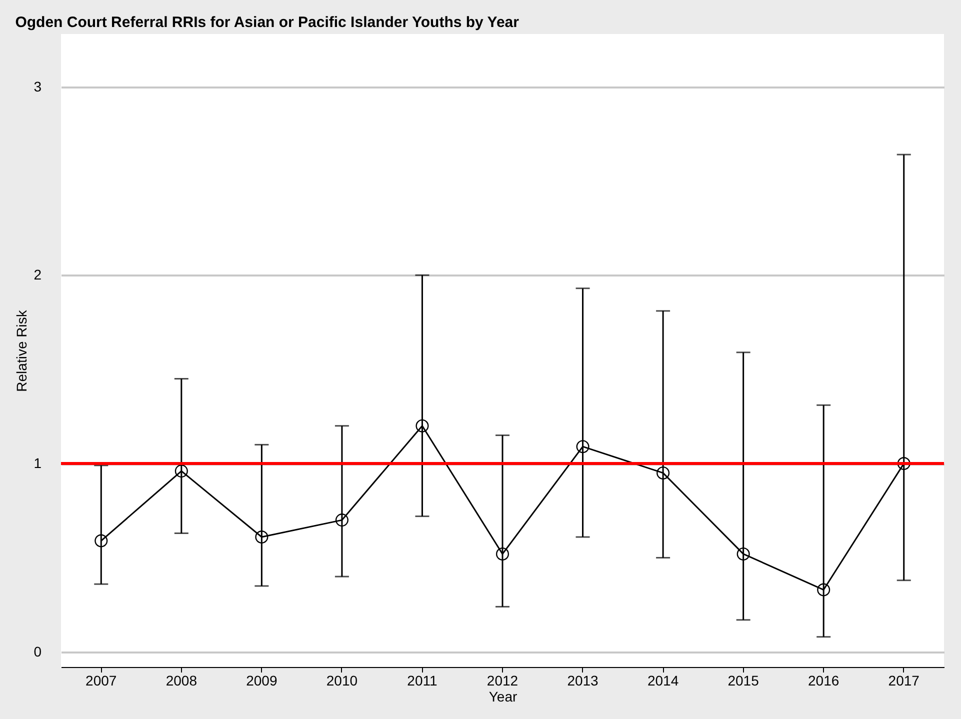 This screenshot has height=719, width=961. Describe the element at coordinates (824, 680) in the screenshot. I see `x-tick-label: 2016` at that location.